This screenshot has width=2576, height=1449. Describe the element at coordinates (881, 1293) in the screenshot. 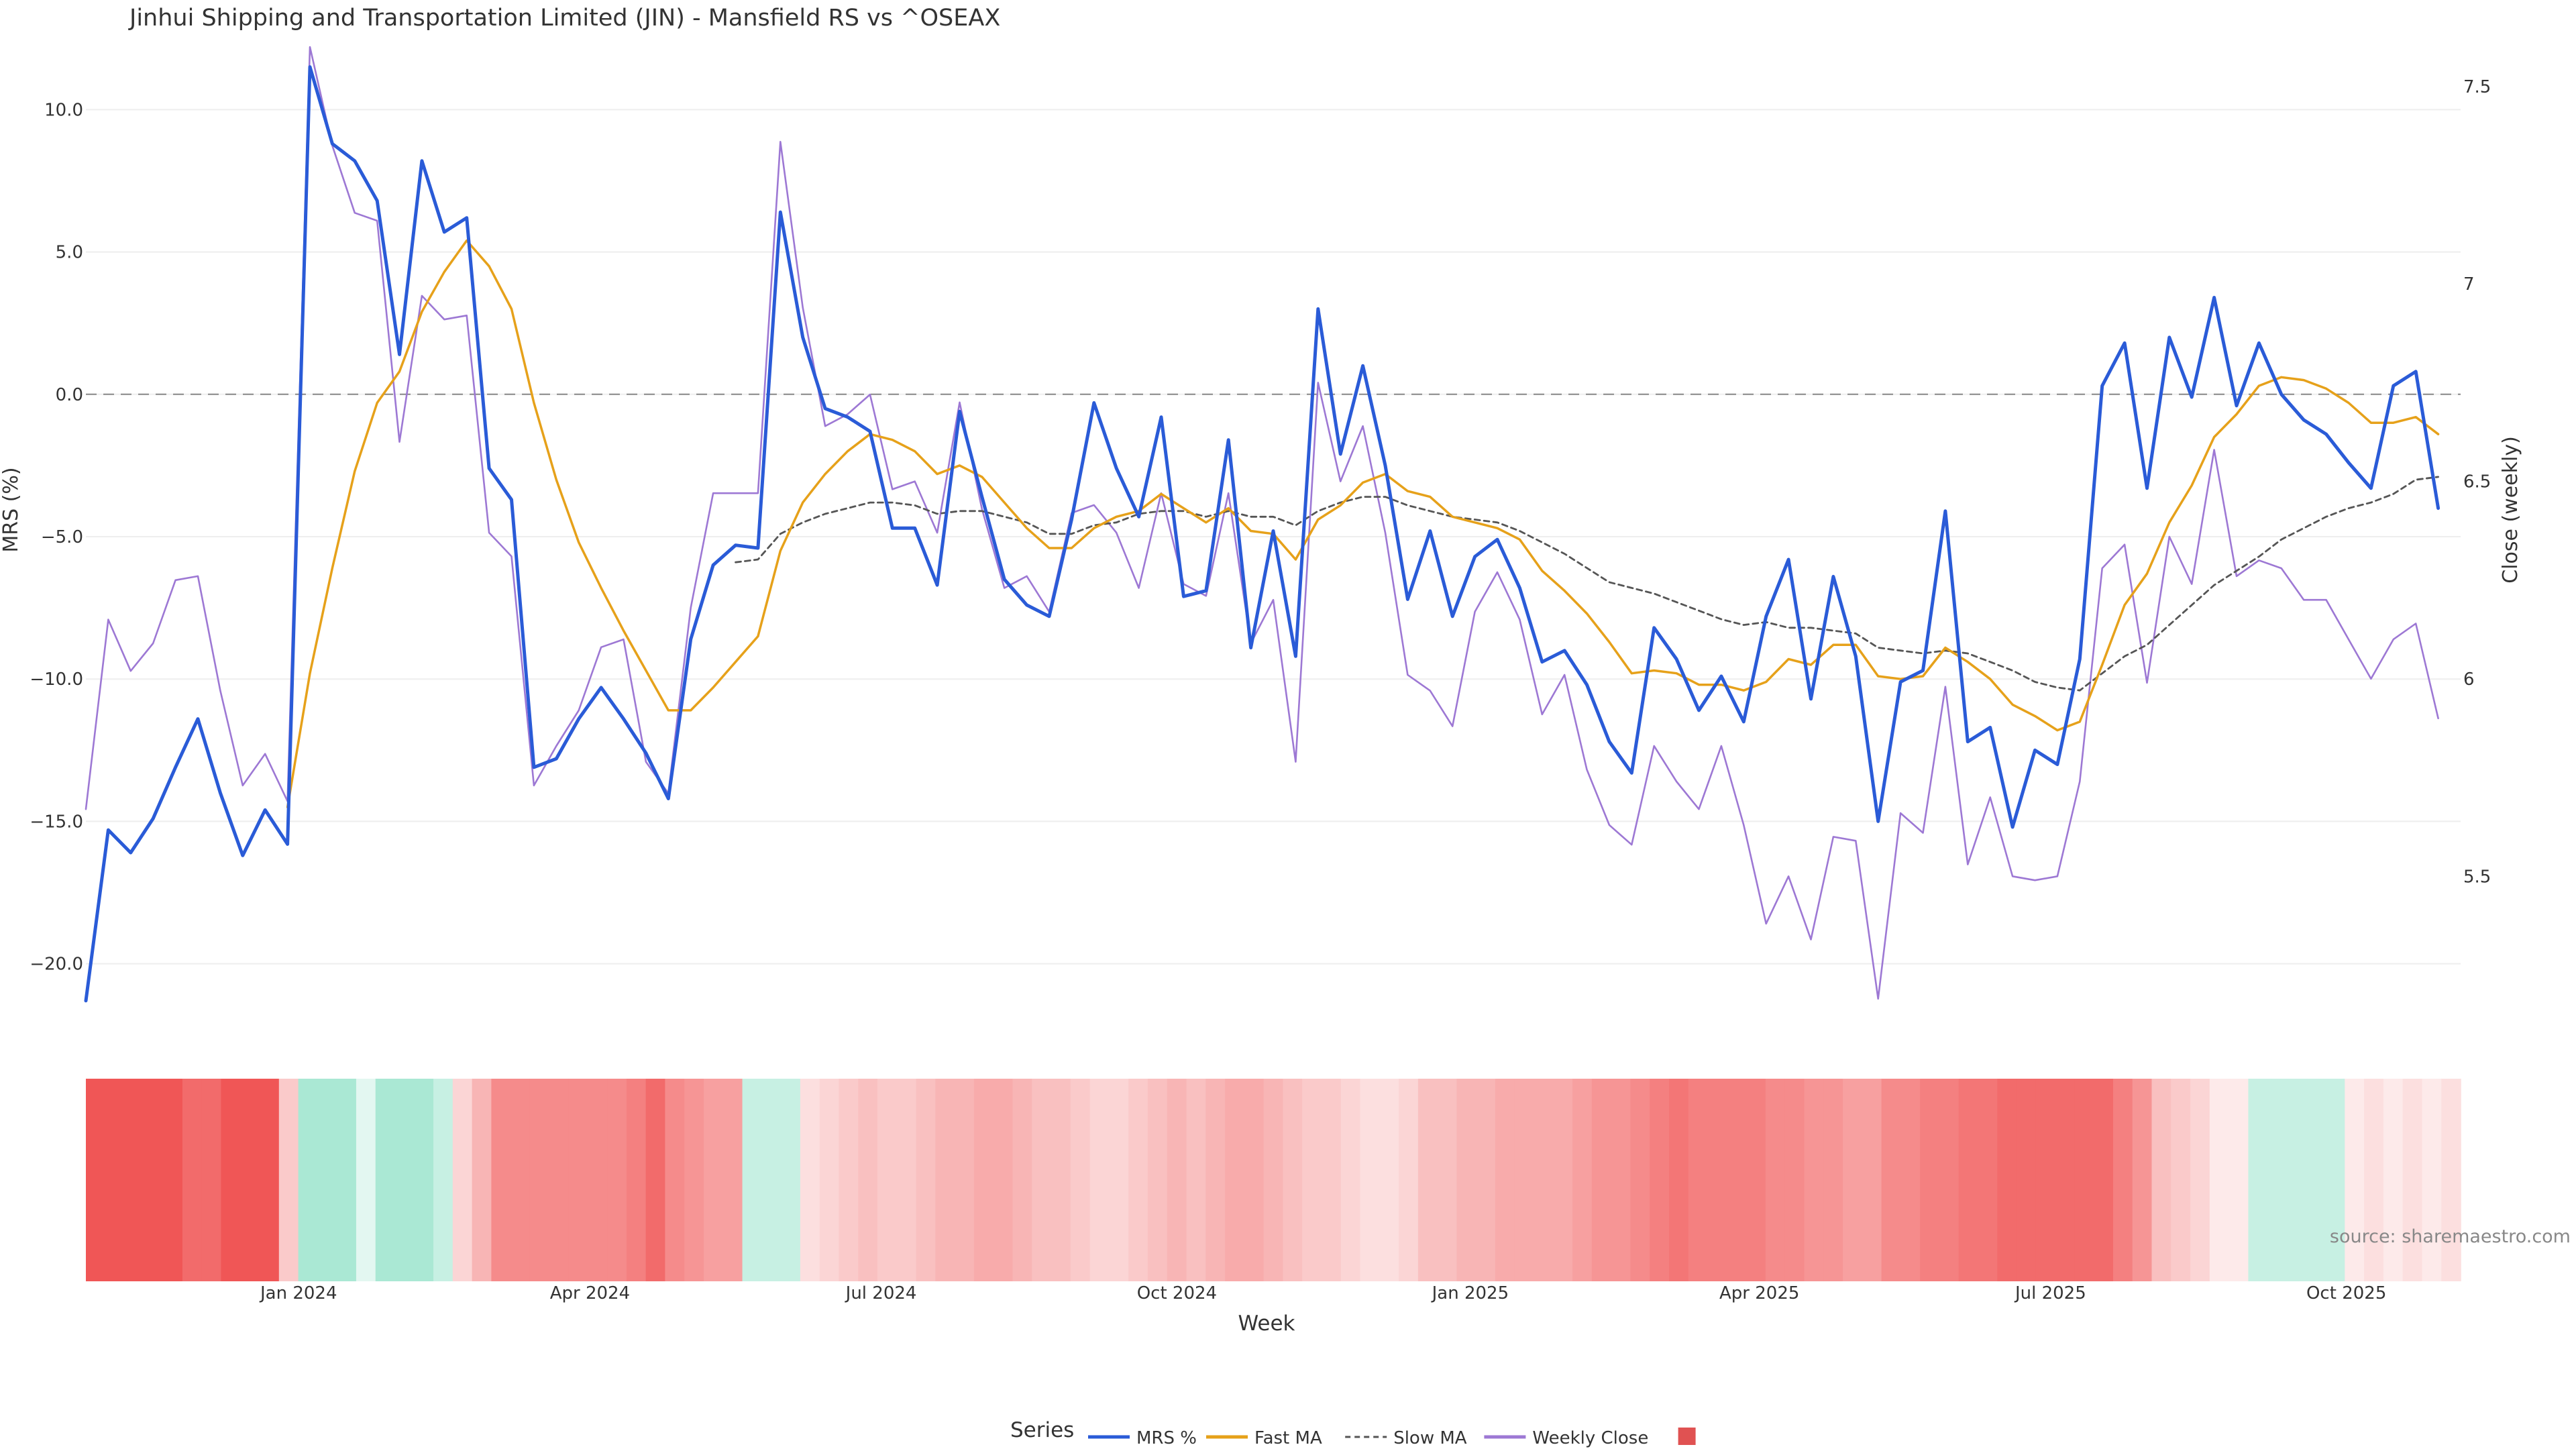

I see `x-tick-label: Jul 2024` at that location.